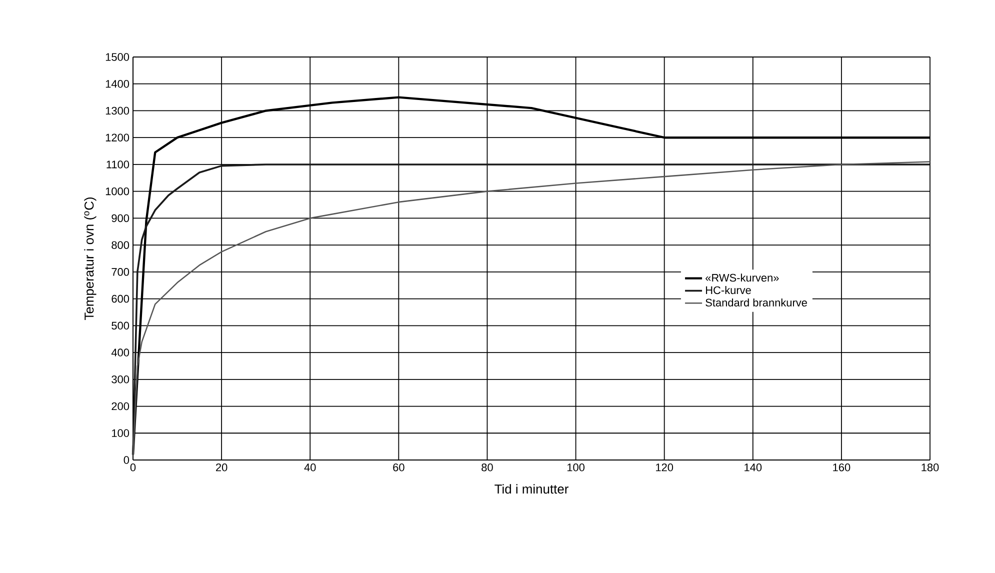 The height and width of the screenshot is (573, 995). Describe the element at coordinates (121, 272) in the screenshot. I see `y-tick-label: 700` at that location.